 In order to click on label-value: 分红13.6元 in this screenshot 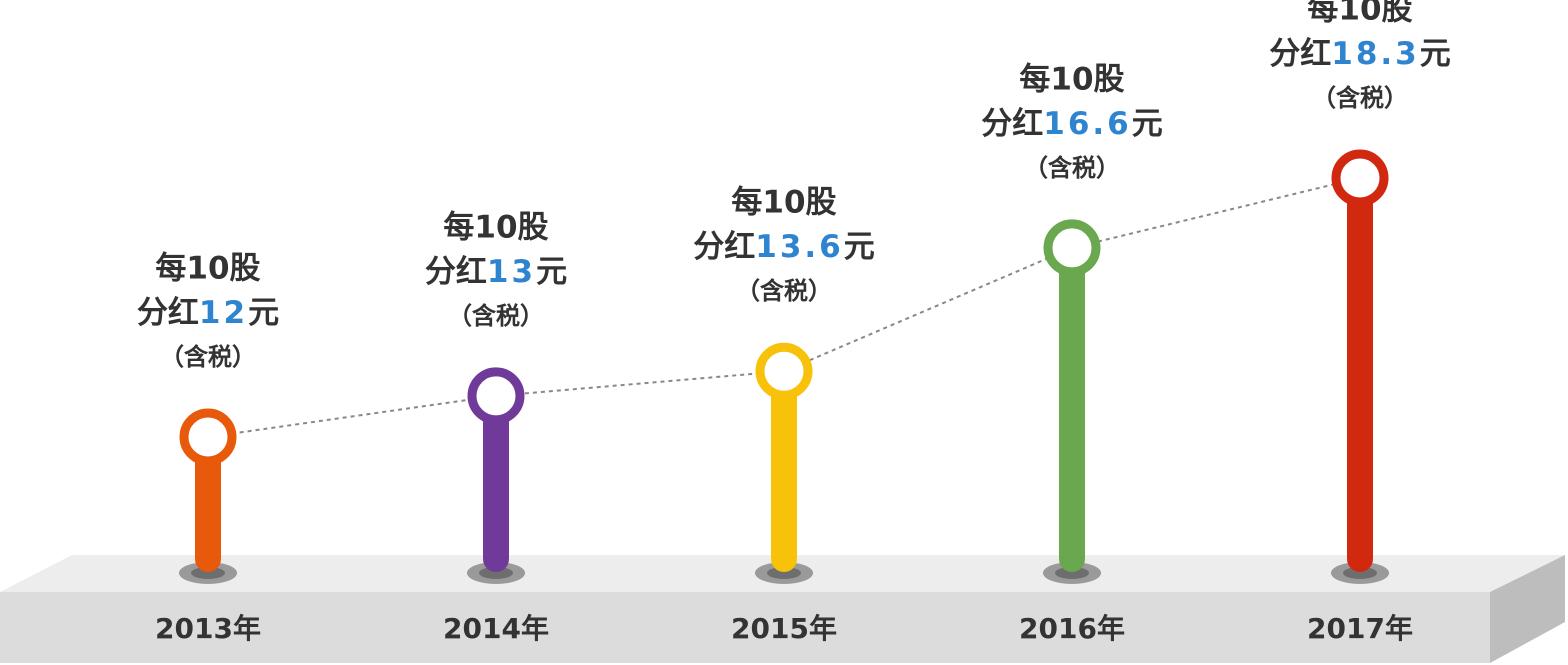, I will do `click(784, 247)`.